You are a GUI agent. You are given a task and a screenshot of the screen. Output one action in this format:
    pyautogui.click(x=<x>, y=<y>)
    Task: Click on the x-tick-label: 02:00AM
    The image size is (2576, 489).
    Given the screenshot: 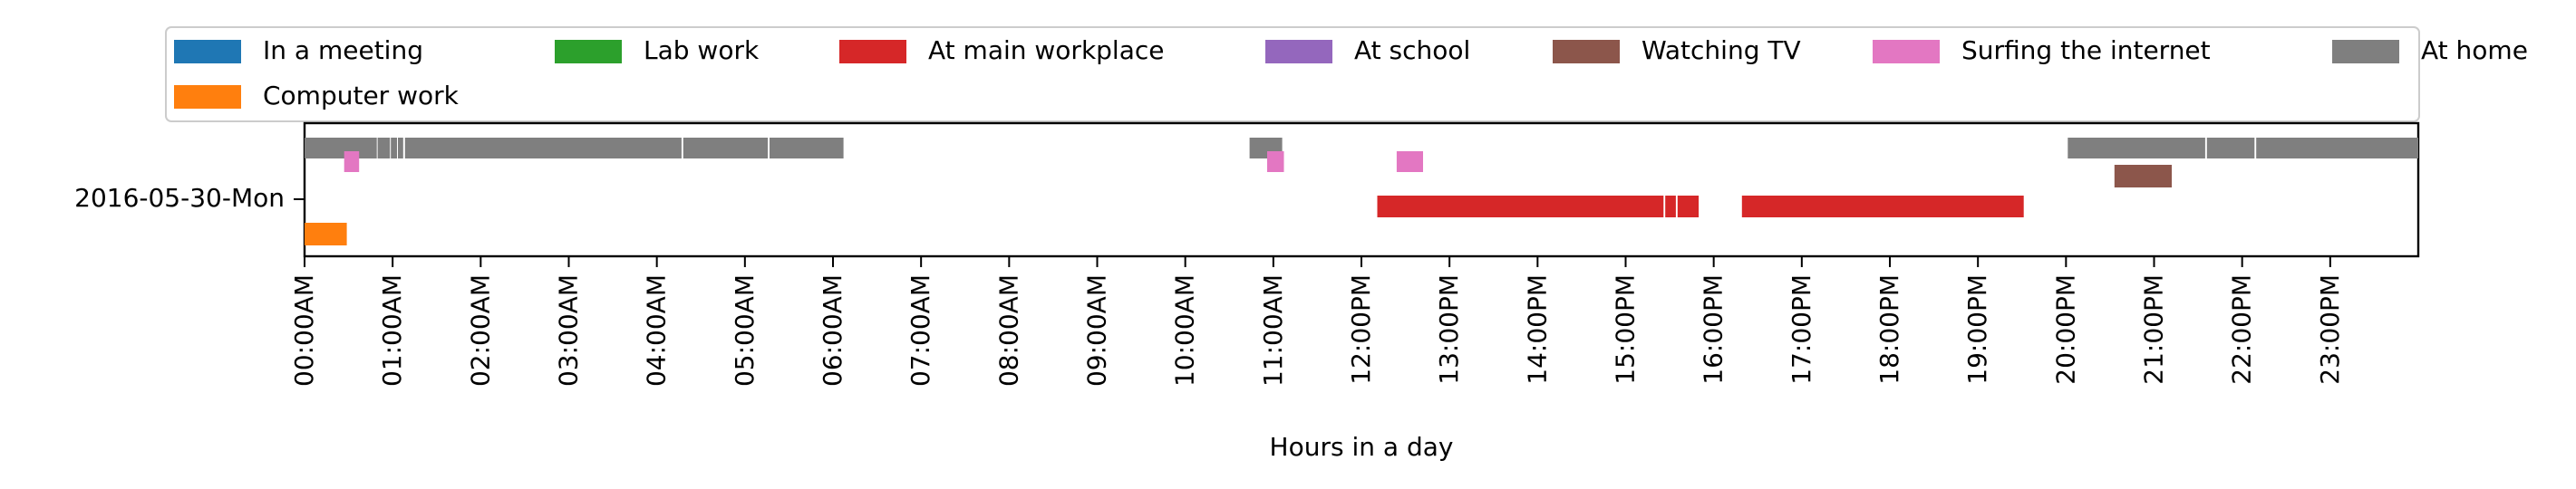 What is the action you would take?
    pyautogui.click(x=480, y=330)
    